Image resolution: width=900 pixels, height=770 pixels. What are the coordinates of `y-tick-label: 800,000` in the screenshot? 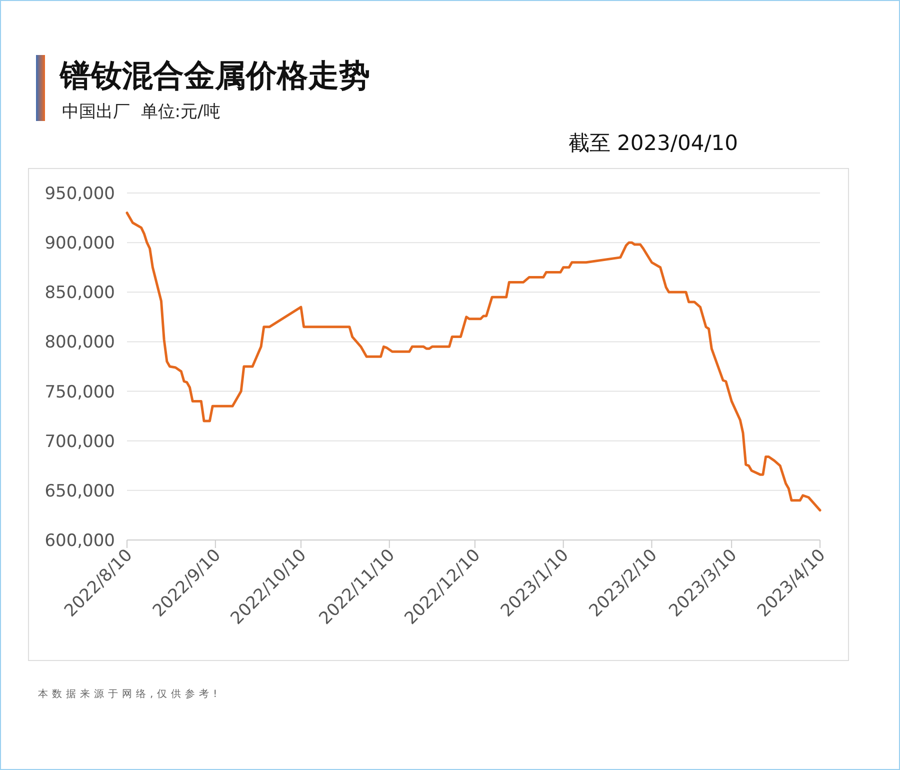 It's located at (79, 342).